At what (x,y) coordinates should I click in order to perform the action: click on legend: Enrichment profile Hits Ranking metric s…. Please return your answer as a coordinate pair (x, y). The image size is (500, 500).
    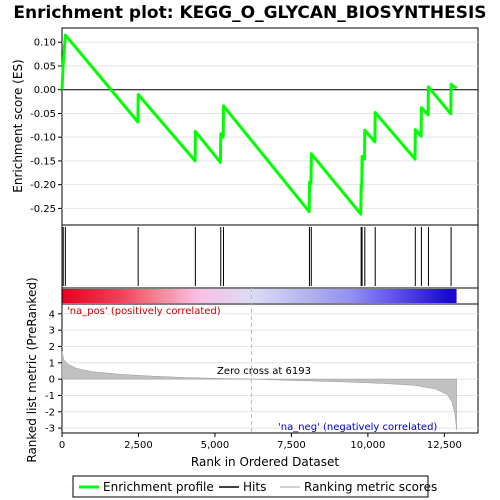
    Looking at the image, I should click on (254, 486).